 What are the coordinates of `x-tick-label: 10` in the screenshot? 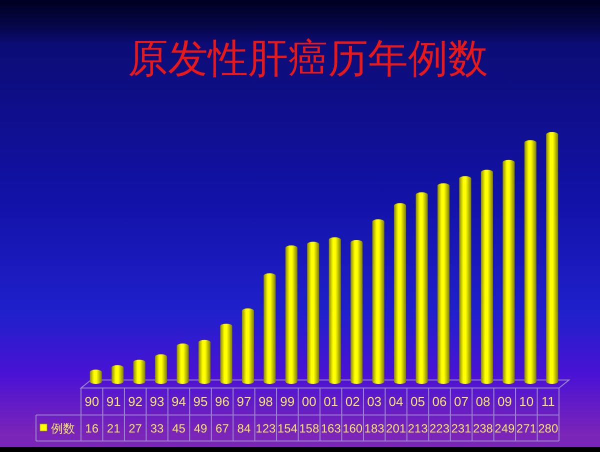 It's located at (526, 401).